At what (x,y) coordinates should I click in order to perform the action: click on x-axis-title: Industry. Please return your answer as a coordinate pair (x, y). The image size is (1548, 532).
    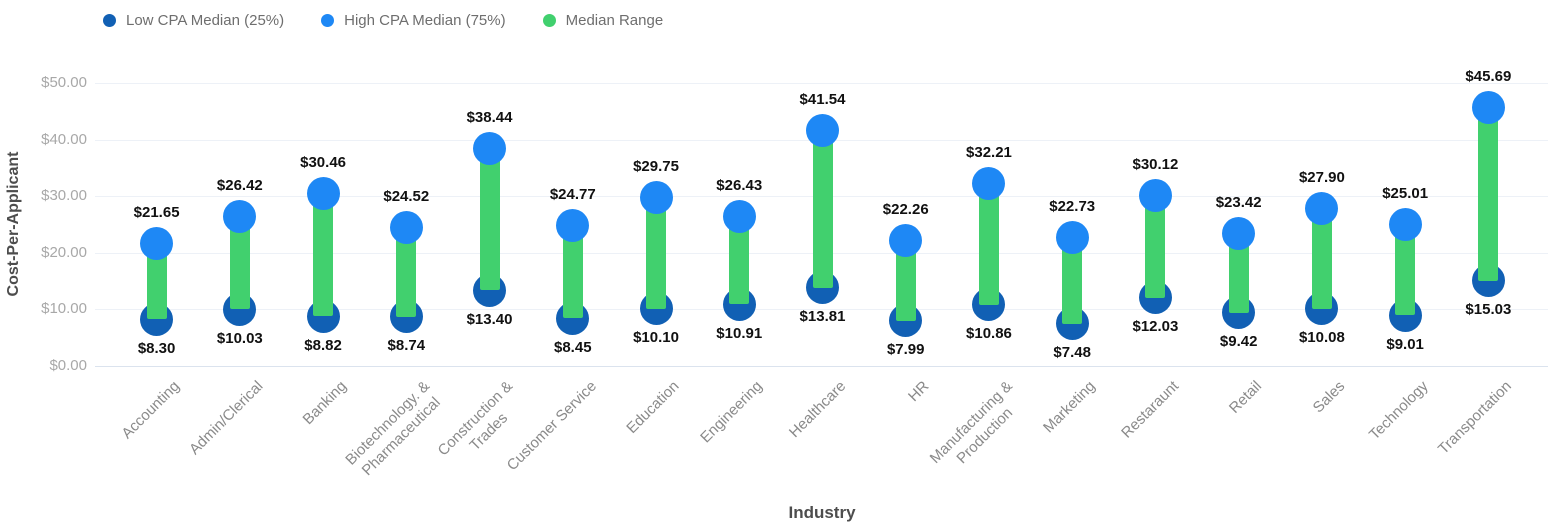
    Looking at the image, I should click on (822, 512).